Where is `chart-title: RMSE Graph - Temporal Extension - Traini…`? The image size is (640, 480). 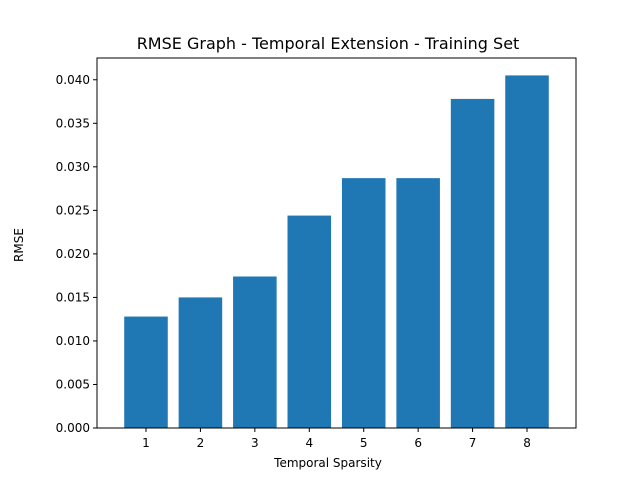 chart-title: RMSE Graph - Temporal Extension - Traini… is located at coordinates (328, 43).